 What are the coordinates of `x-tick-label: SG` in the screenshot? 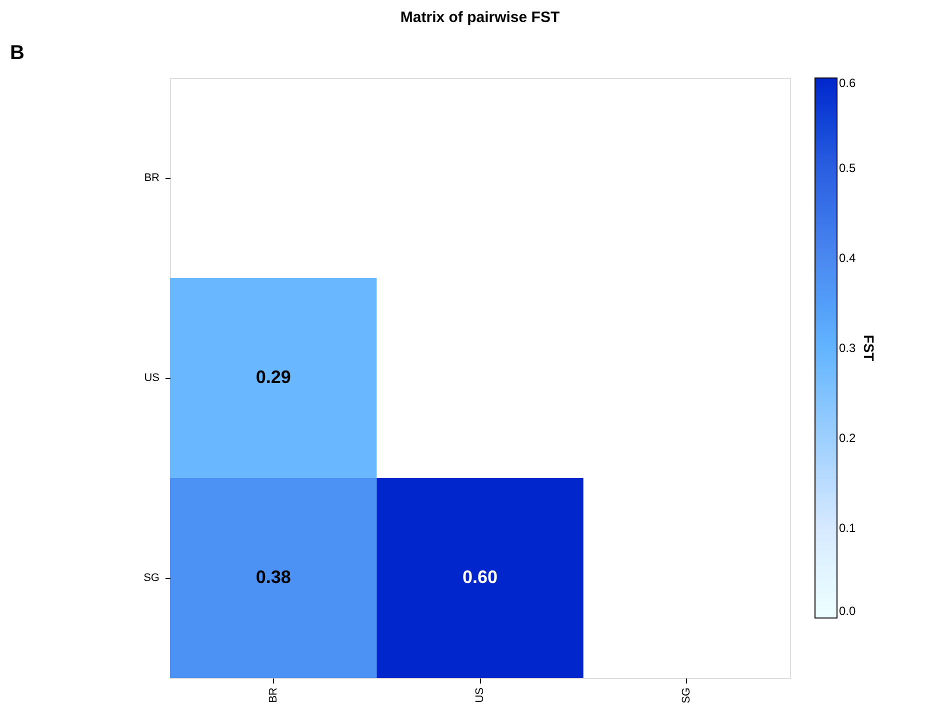 It's located at (686, 696).